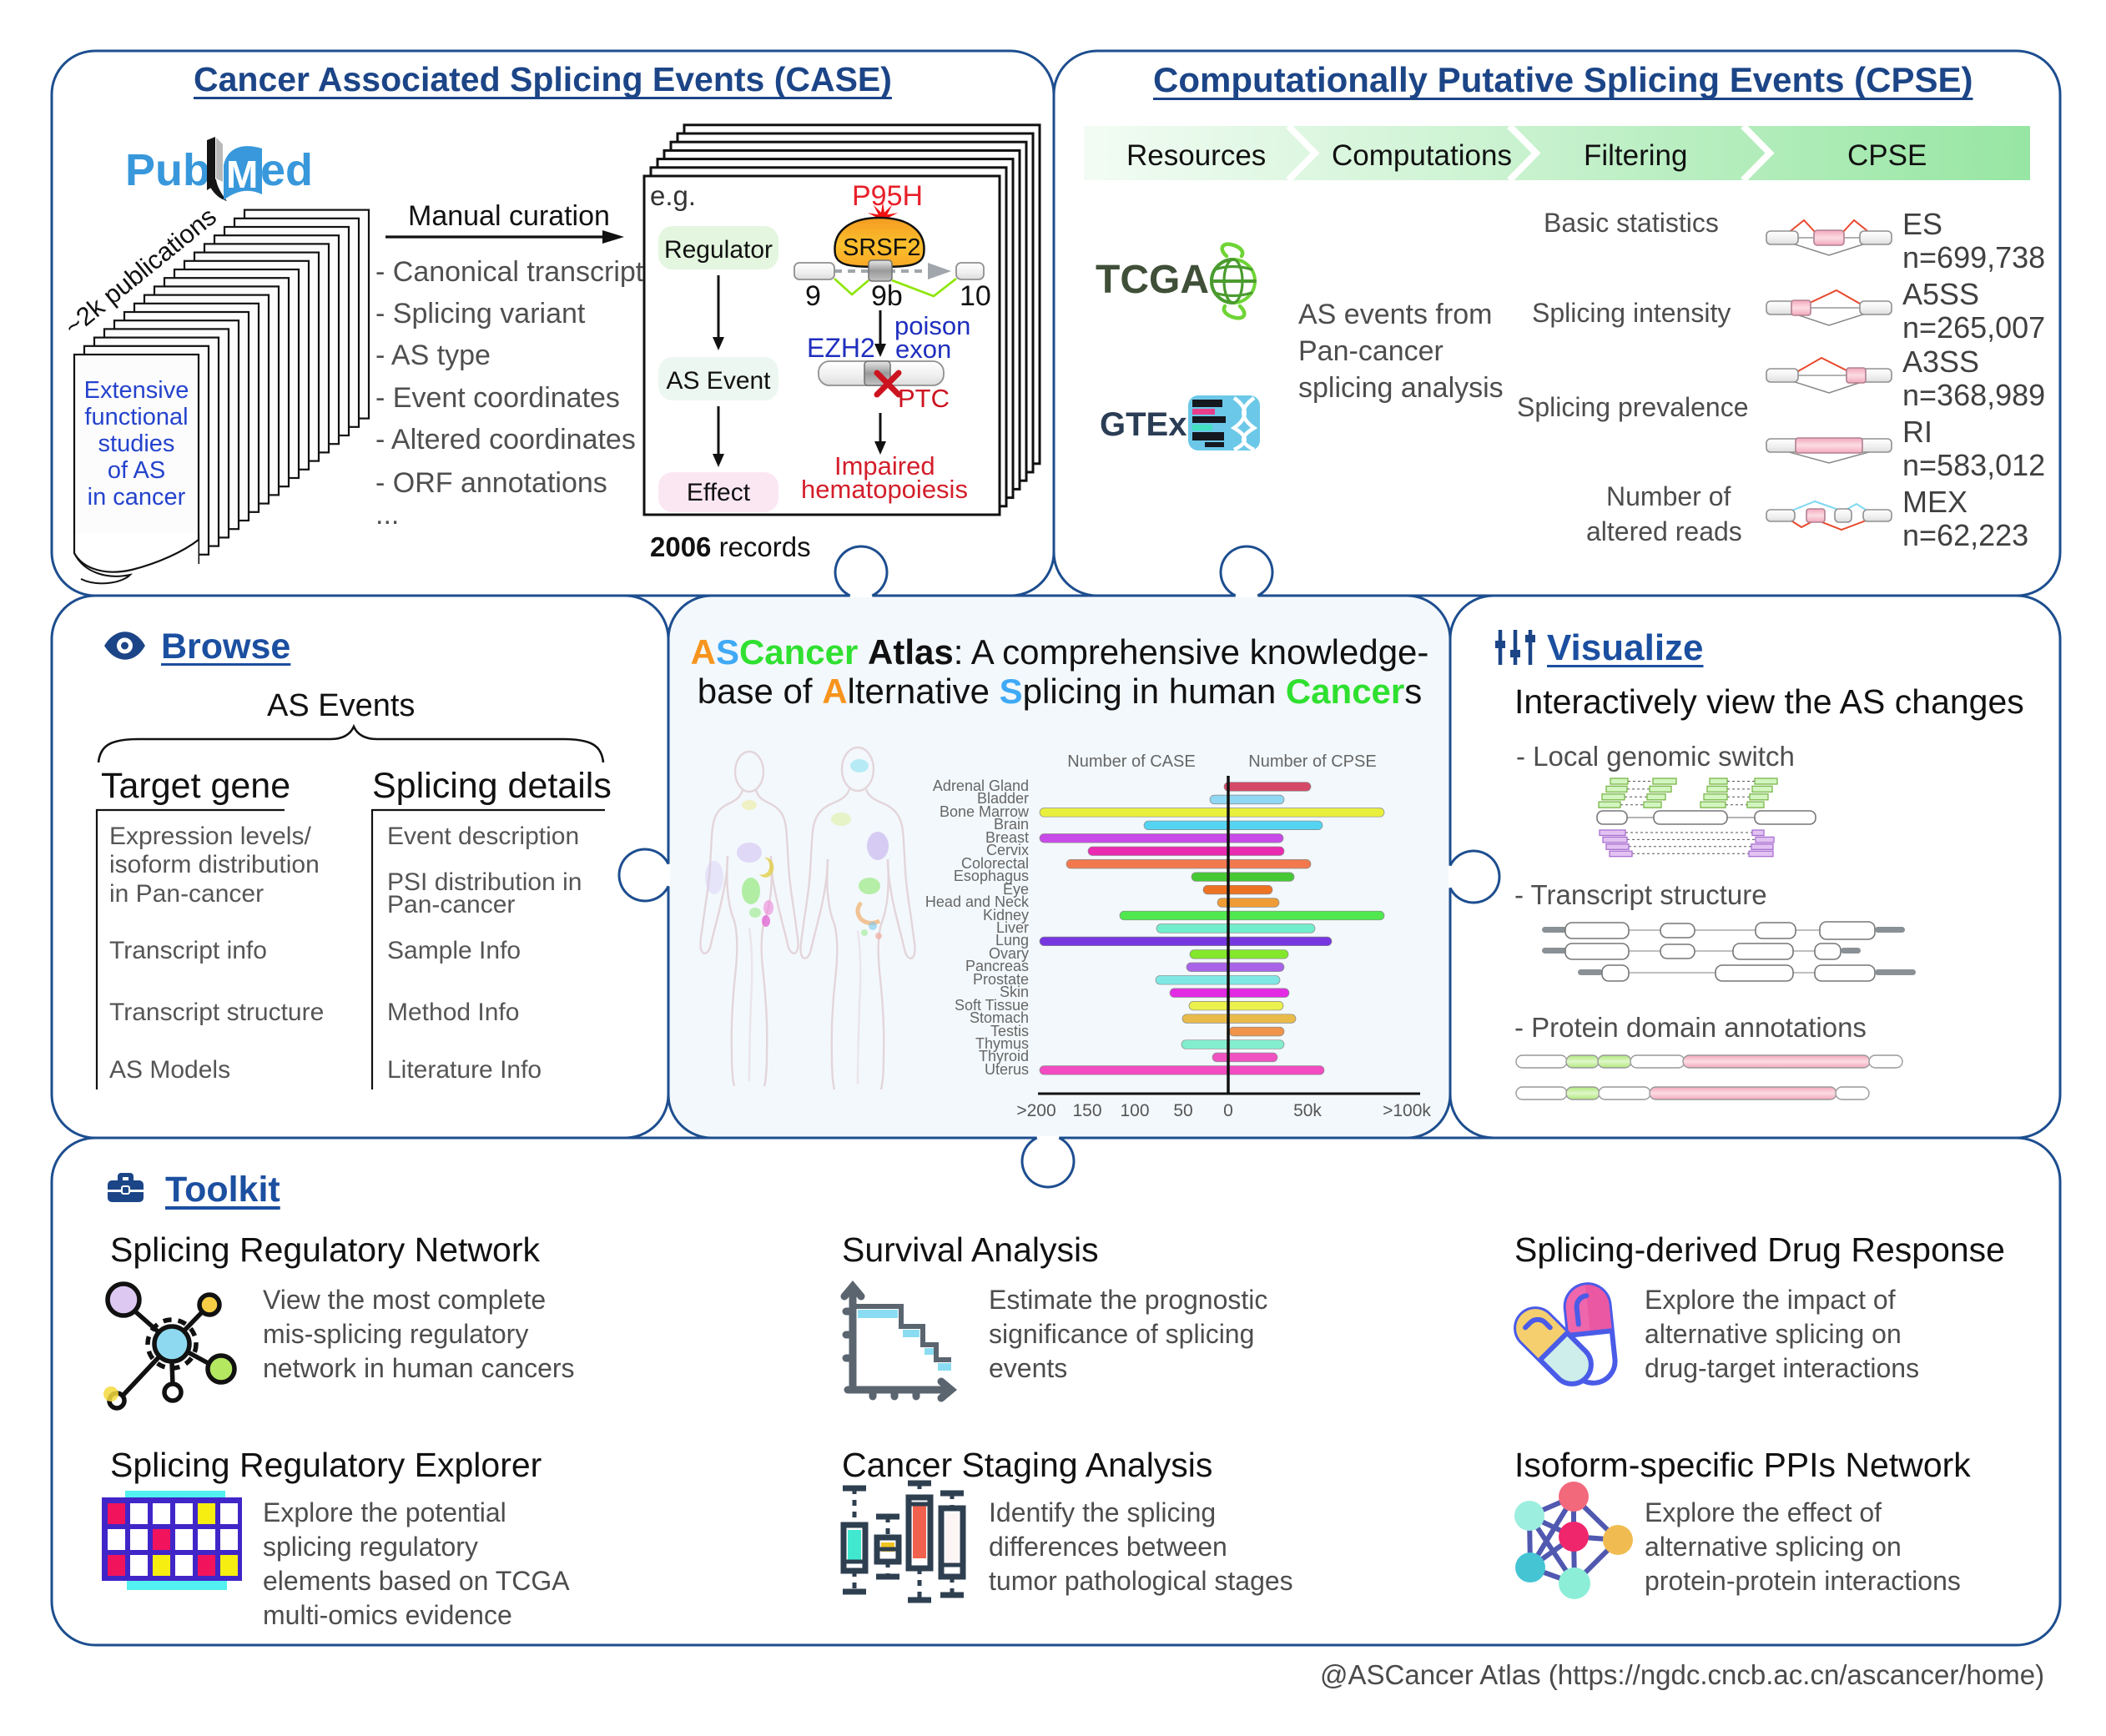 This screenshot has width=2106, height=1736. I want to click on svg-text: Pub, so click(167, 170).